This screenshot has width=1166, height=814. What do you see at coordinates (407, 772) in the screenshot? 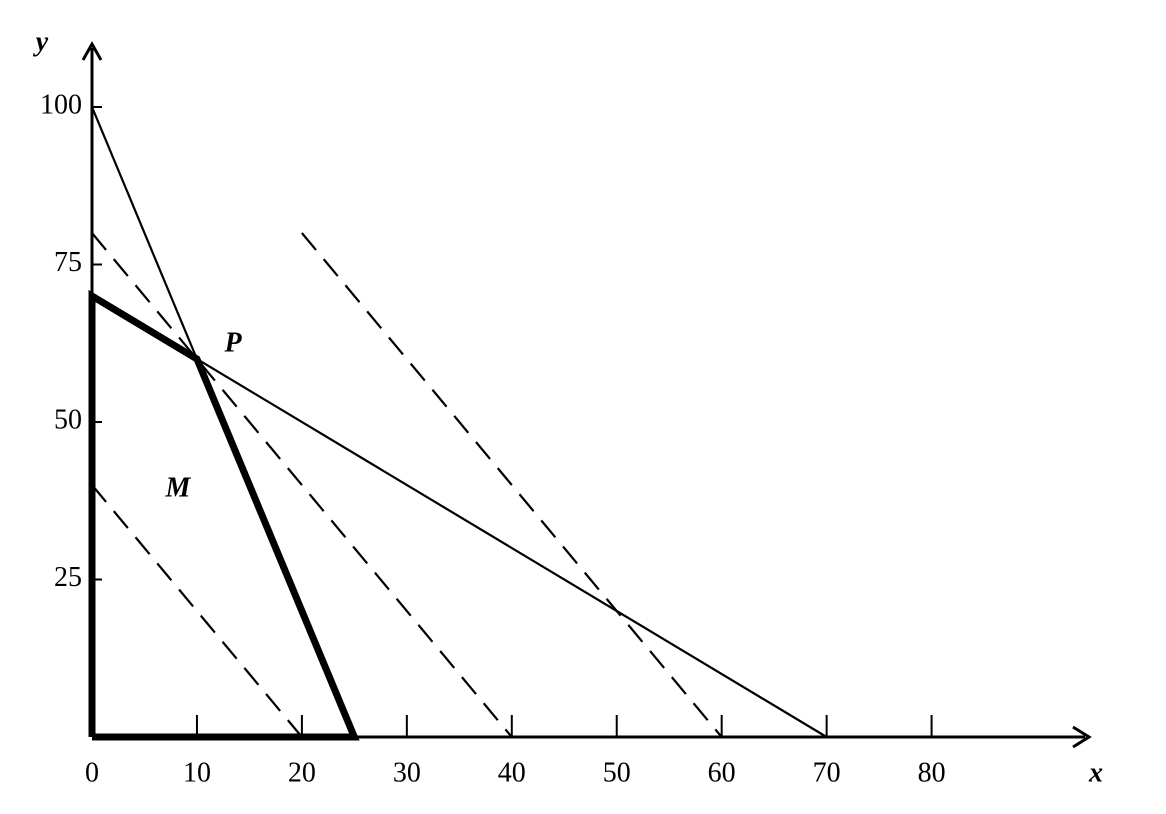
I see `x-tick-label: 30` at bounding box center [407, 772].